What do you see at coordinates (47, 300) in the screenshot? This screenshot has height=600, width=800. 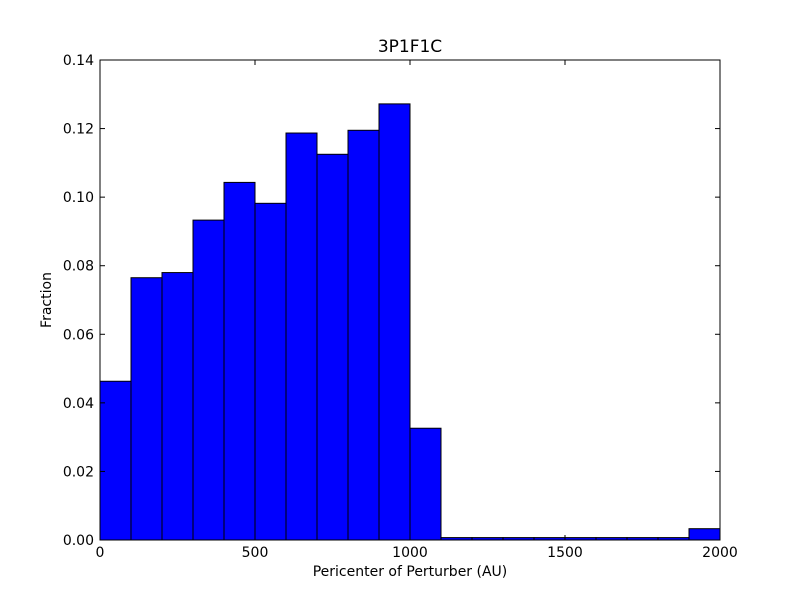 I see `y-axis-label: Fraction` at bounding box center [47, 300].